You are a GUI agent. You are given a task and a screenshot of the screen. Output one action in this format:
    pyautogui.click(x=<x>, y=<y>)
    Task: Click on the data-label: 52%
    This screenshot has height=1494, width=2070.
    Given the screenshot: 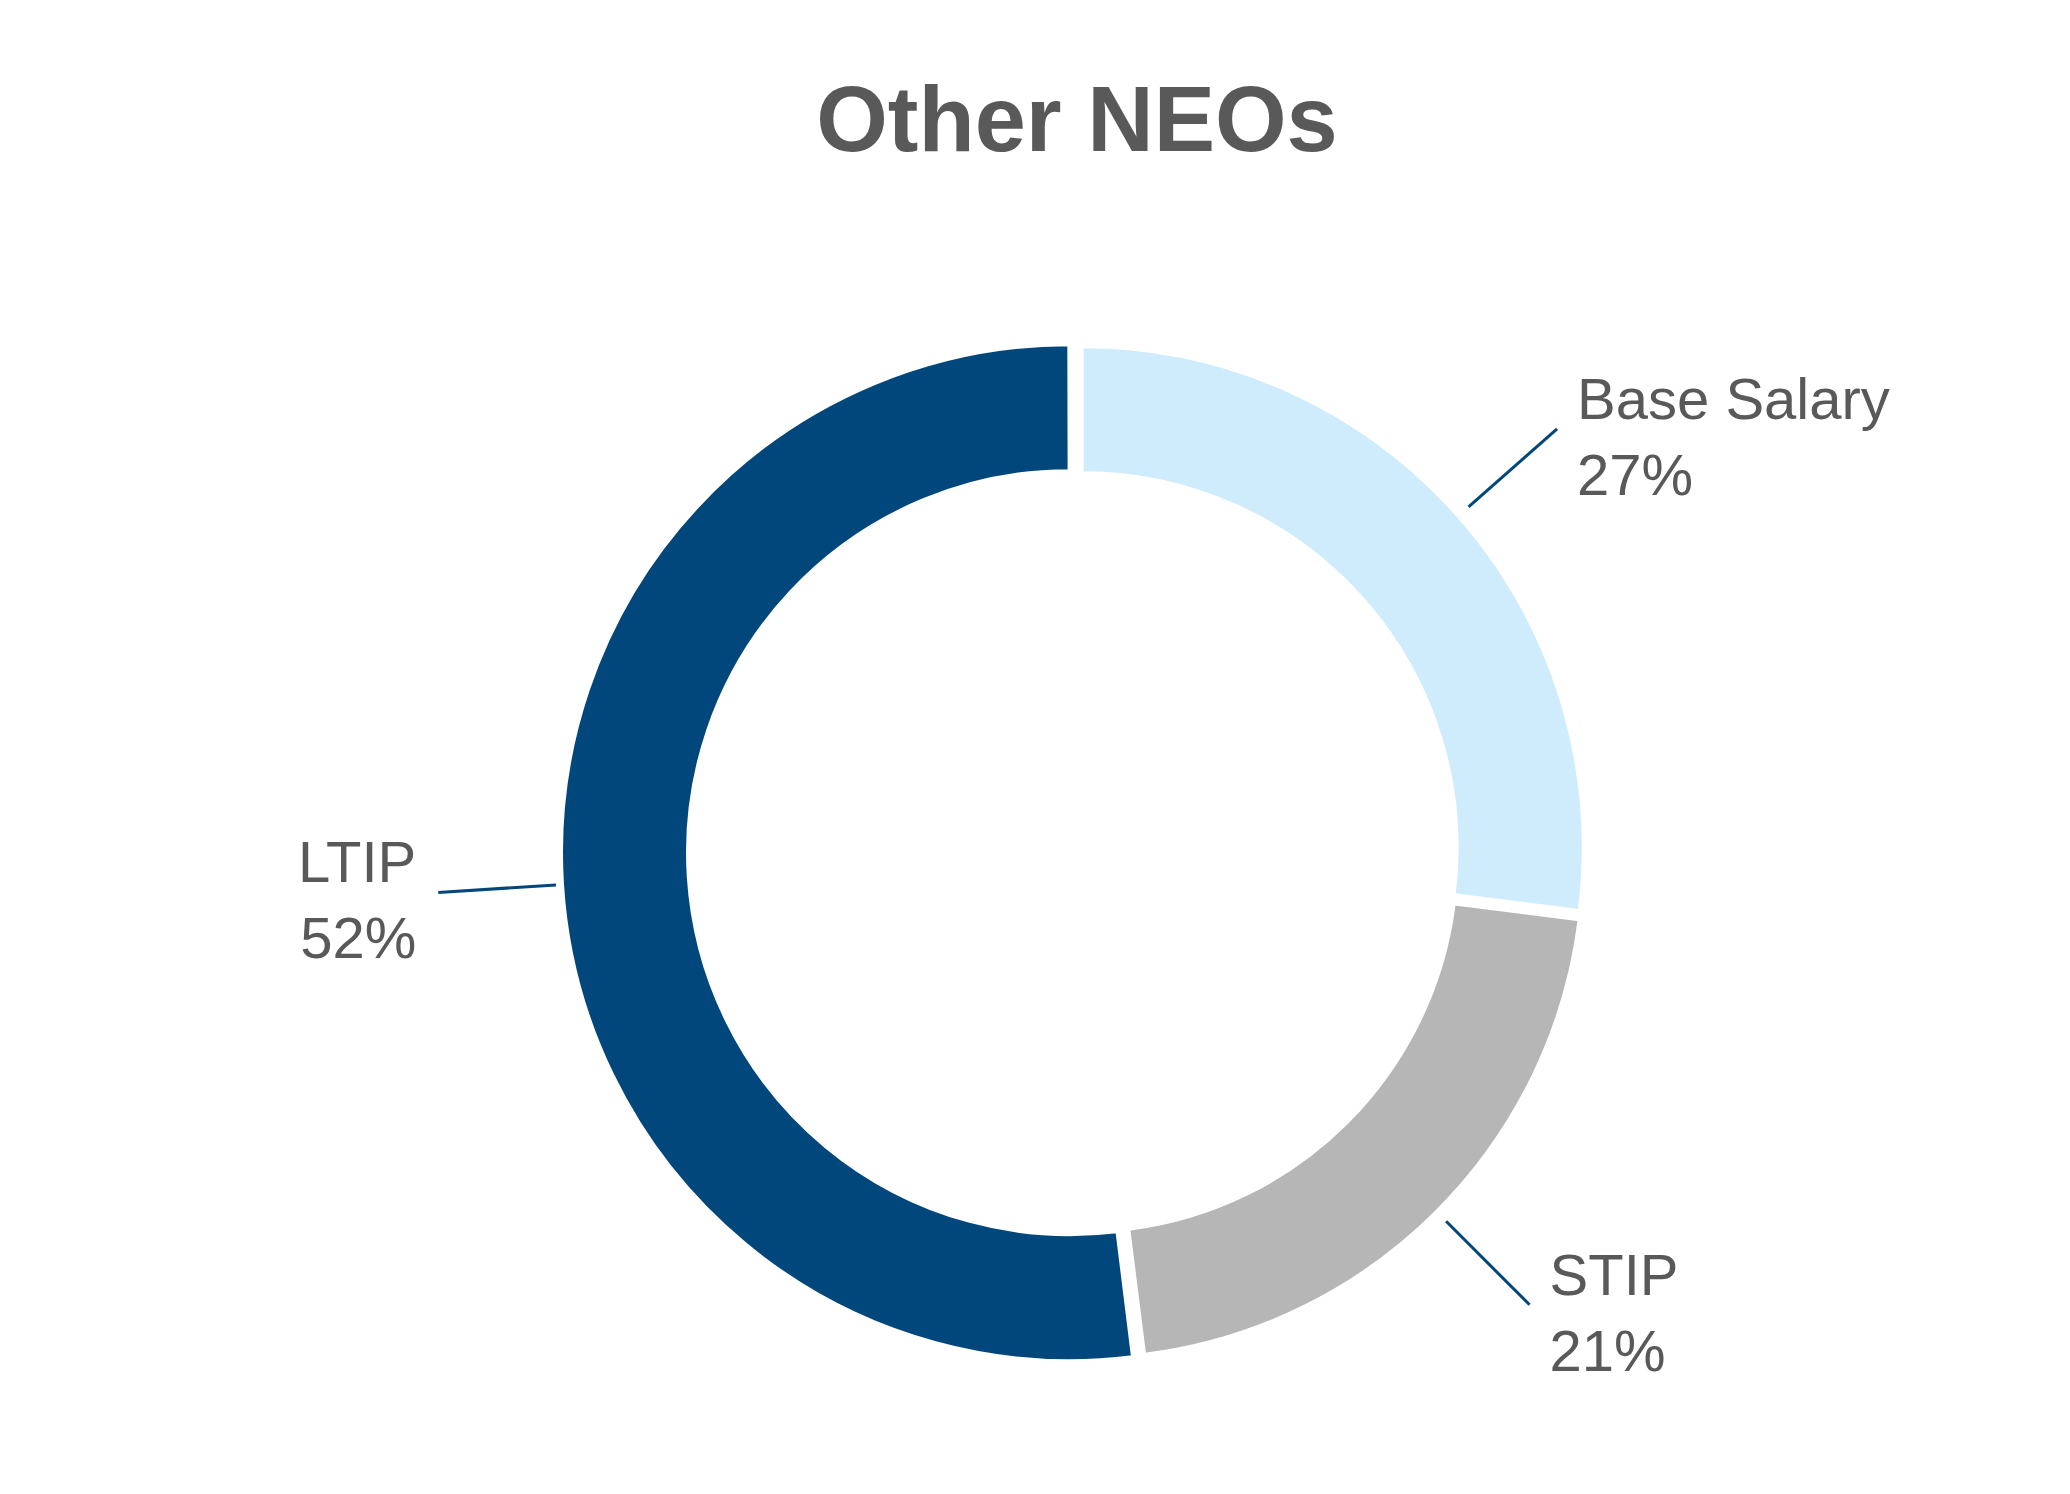 What is the action you would take?
    pyautogui.click(x=358, y=938)
    